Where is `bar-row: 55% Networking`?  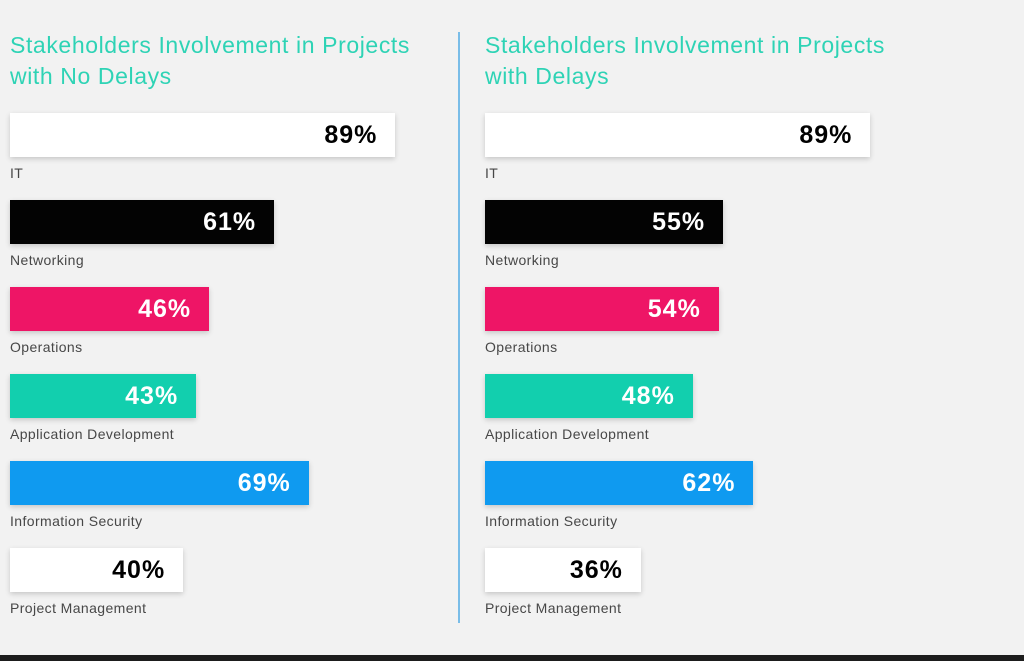 bar-row: 55% Networking is located at coordinates (701, 234).